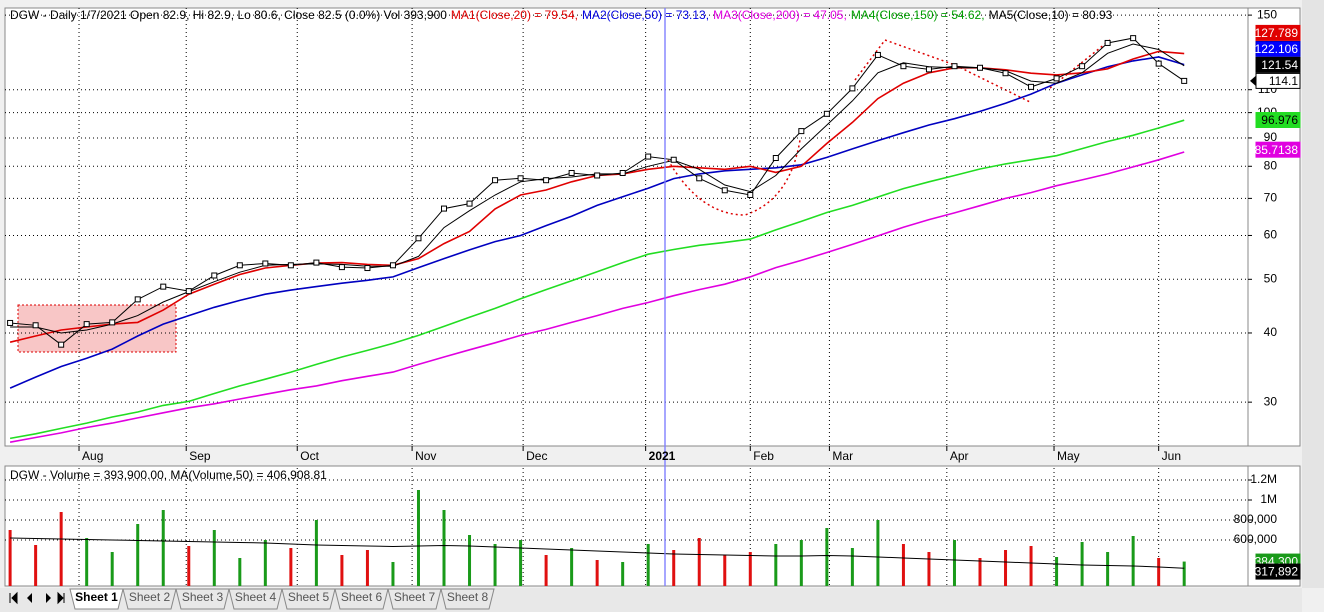  I want to click on value-box-label: 317,892, so click(1277, 572).